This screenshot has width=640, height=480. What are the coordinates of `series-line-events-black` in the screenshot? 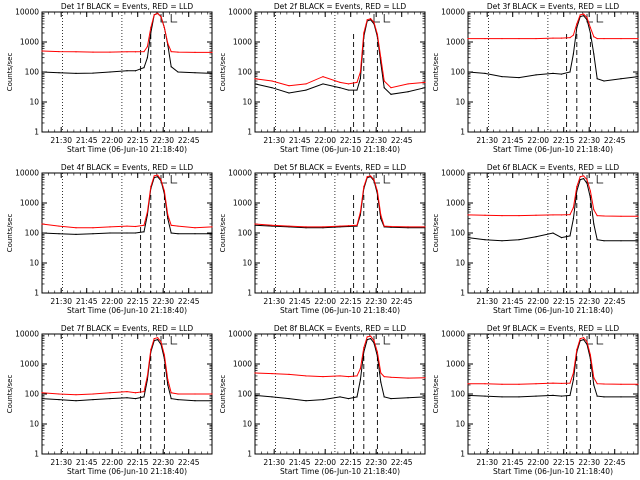 It's located at (127, 43).